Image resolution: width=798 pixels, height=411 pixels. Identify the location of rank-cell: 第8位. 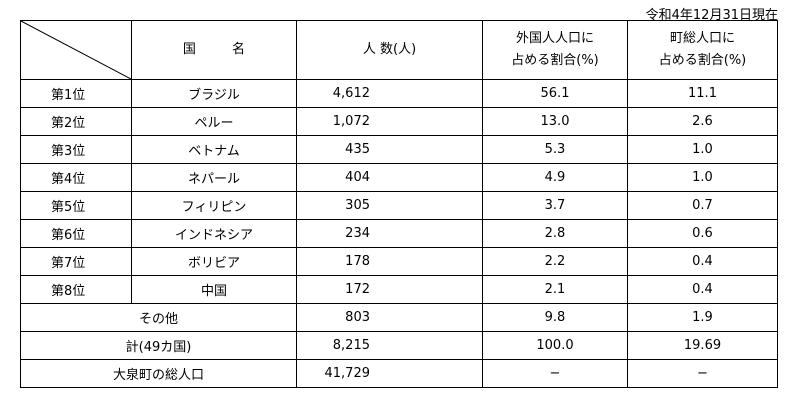
(76, 289).